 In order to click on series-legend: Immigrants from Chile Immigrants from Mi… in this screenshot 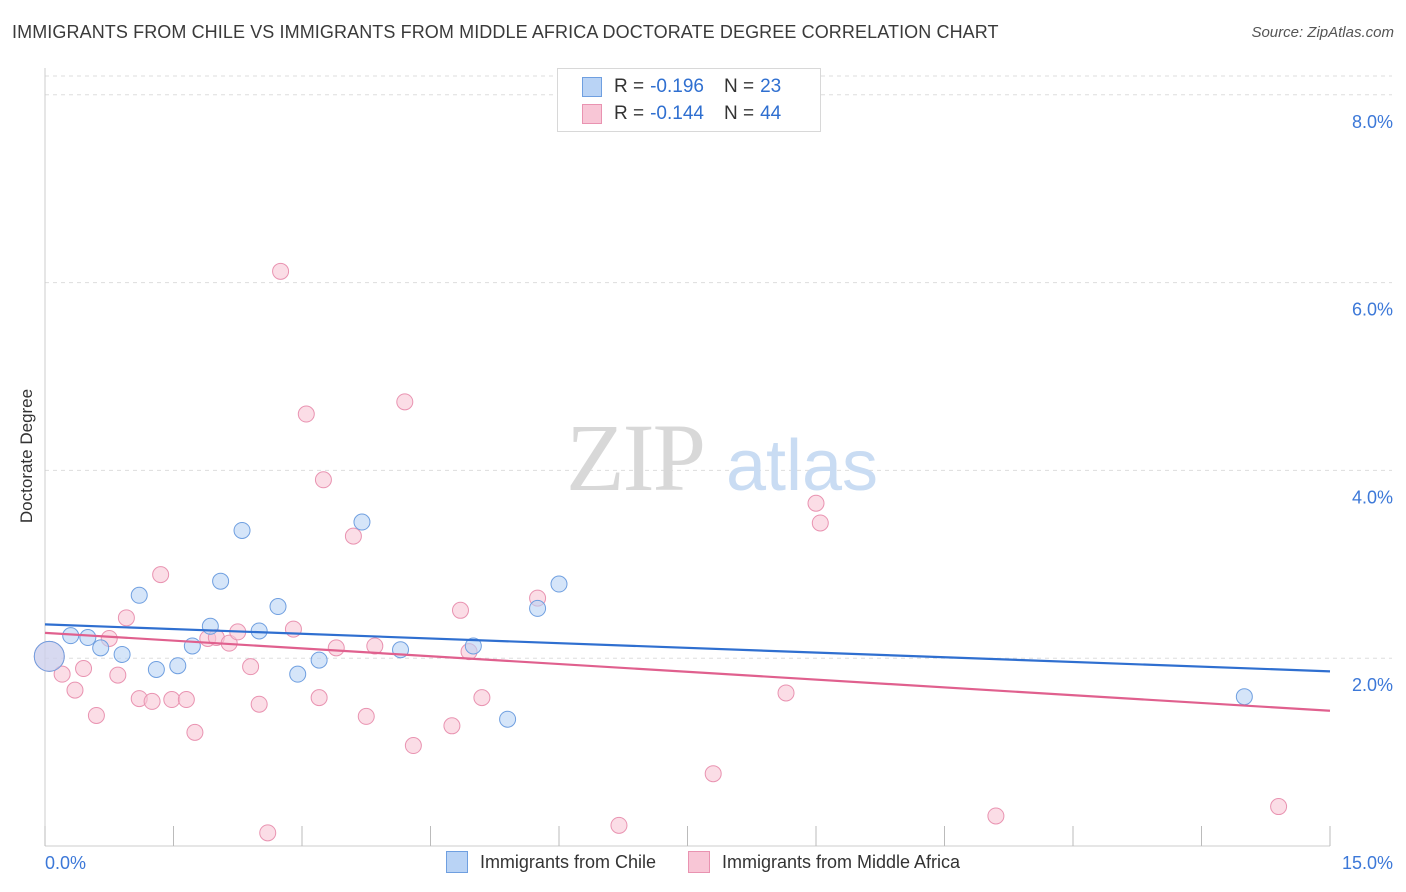, I will do `click(703, 862)`.